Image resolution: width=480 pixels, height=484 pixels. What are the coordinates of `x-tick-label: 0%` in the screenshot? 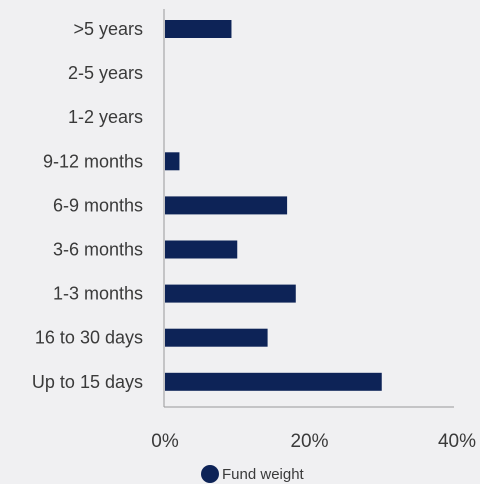 It's located at (165, 441).